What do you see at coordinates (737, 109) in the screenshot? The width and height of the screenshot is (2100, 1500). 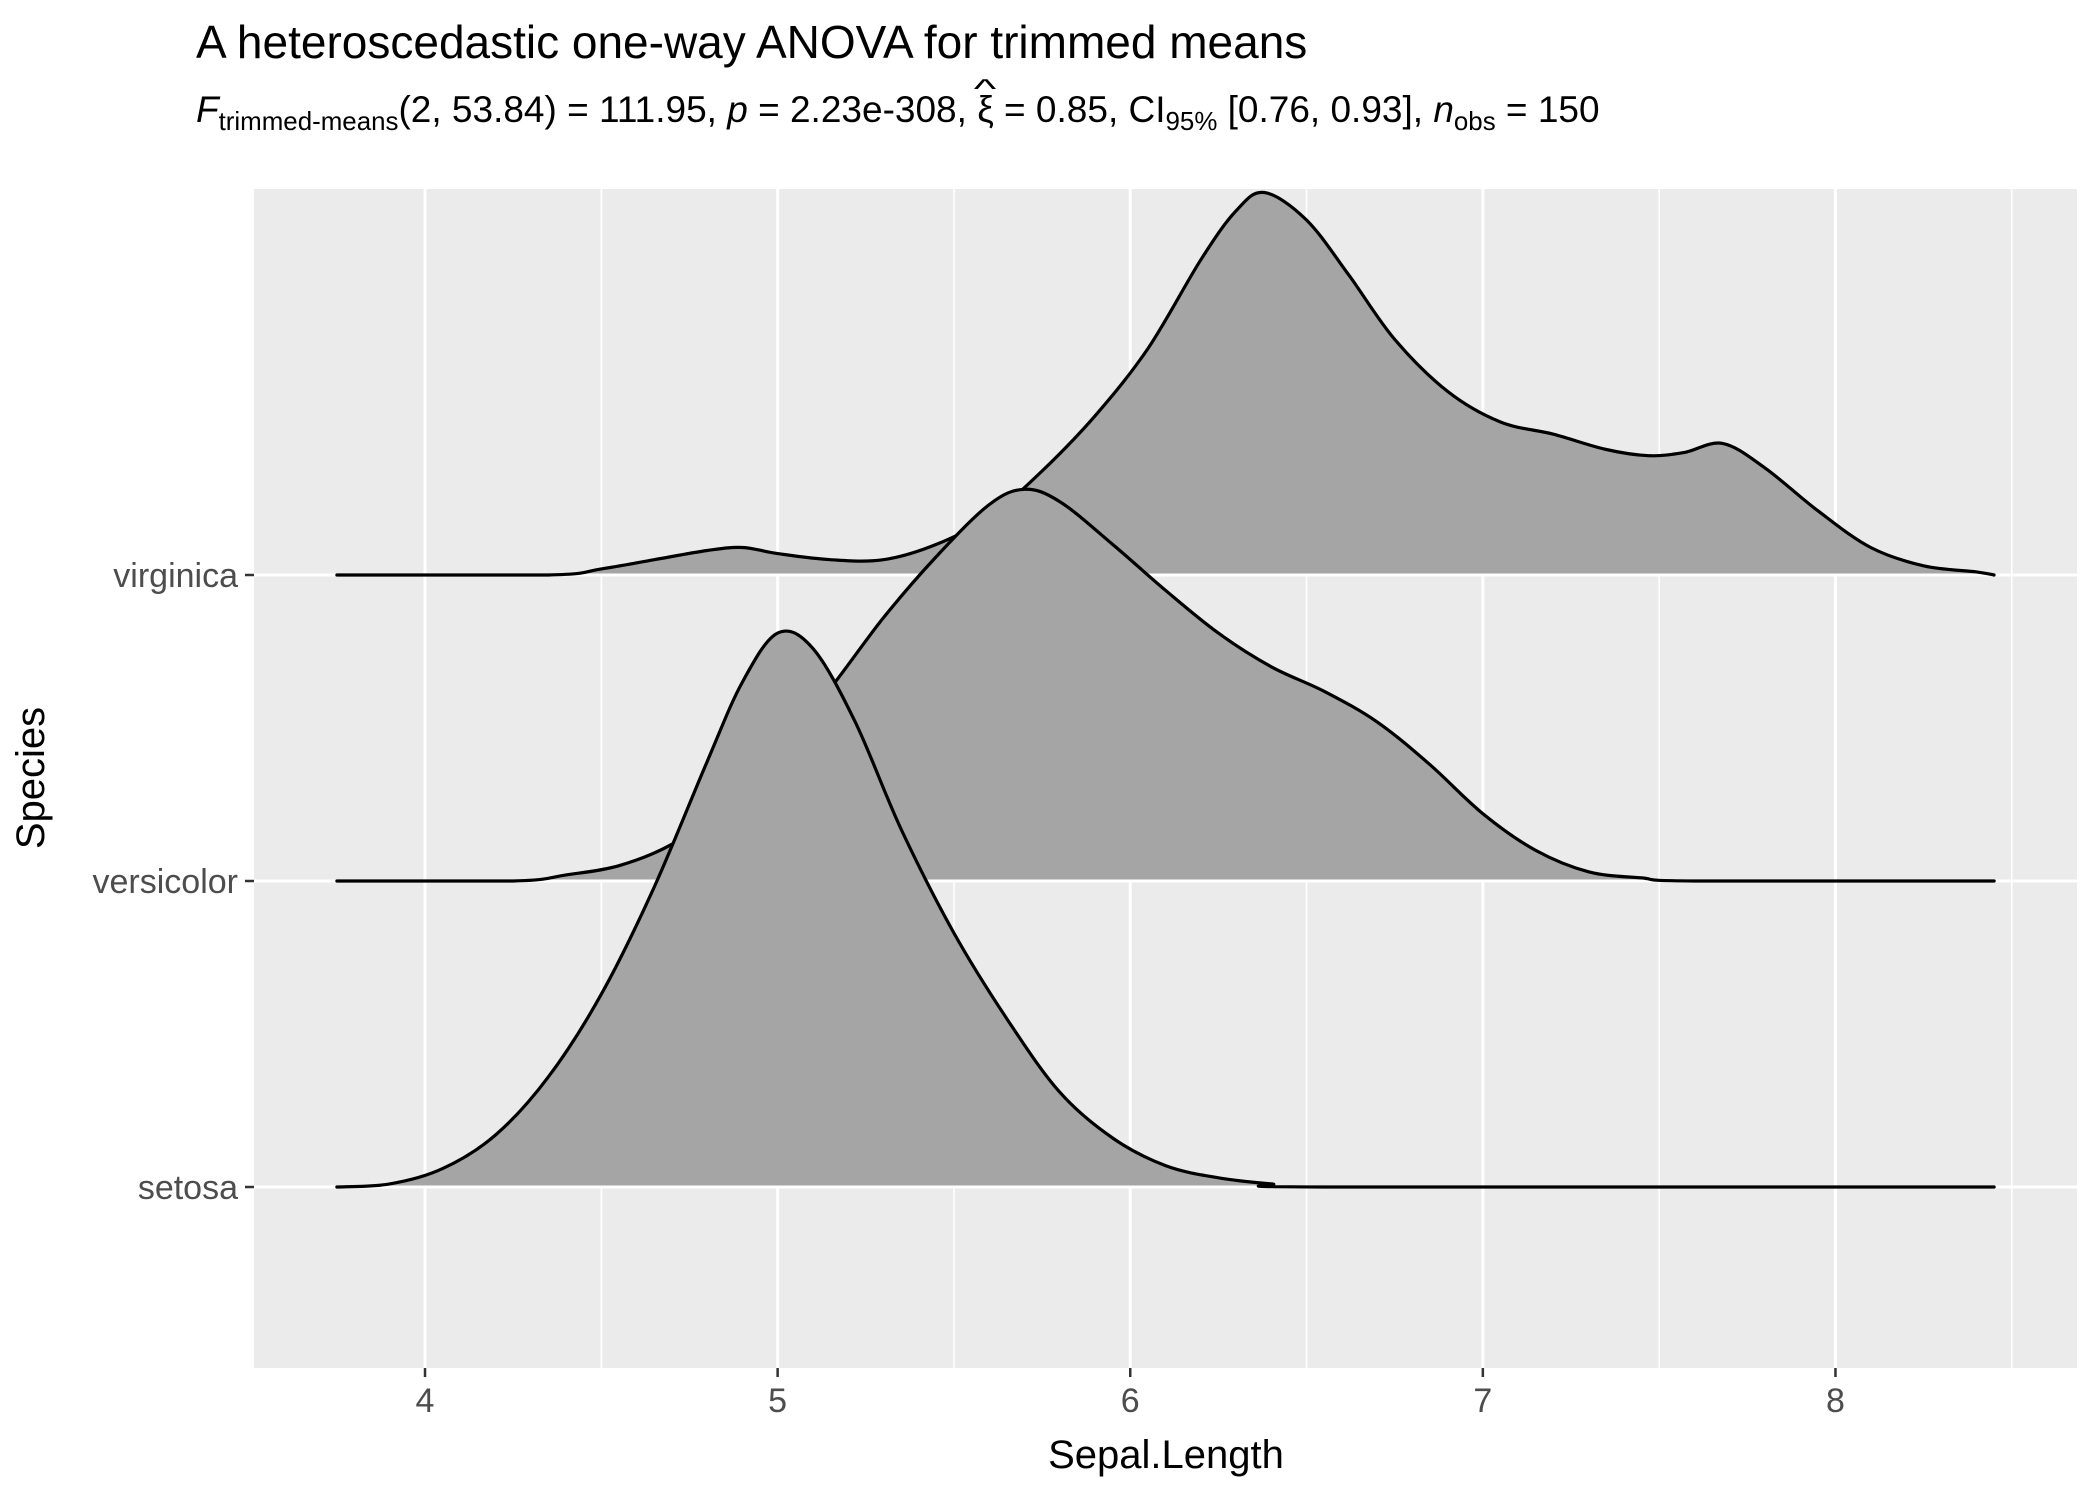 I see `p-symbol: p` at bounding box center [737, 109].